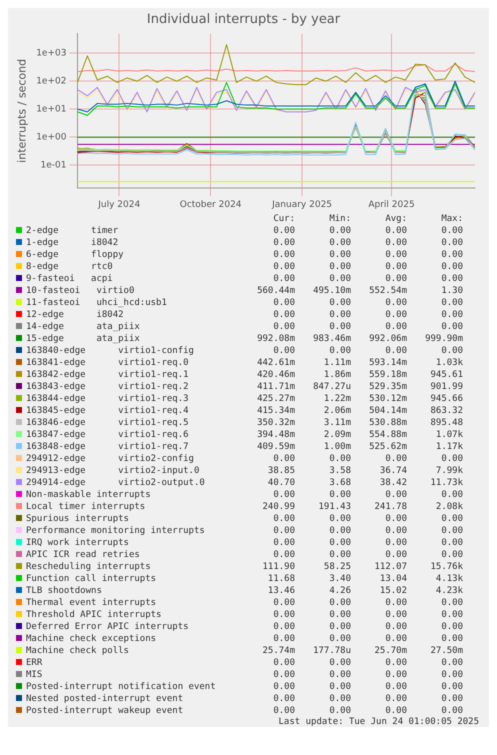 This screenshot has width=497, height=755. Describe the element at coordinates (83, 339) in the screenshot. I see `legend-label: 15-edge ata_piix` at that location.